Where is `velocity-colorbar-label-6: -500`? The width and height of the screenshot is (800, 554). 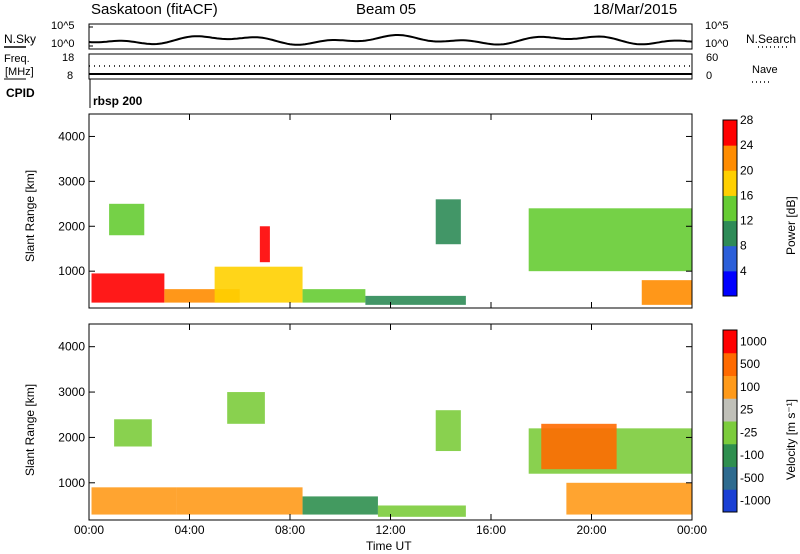 velocity-colorbar-label-6: -500 is located at coordinates (752, 478).